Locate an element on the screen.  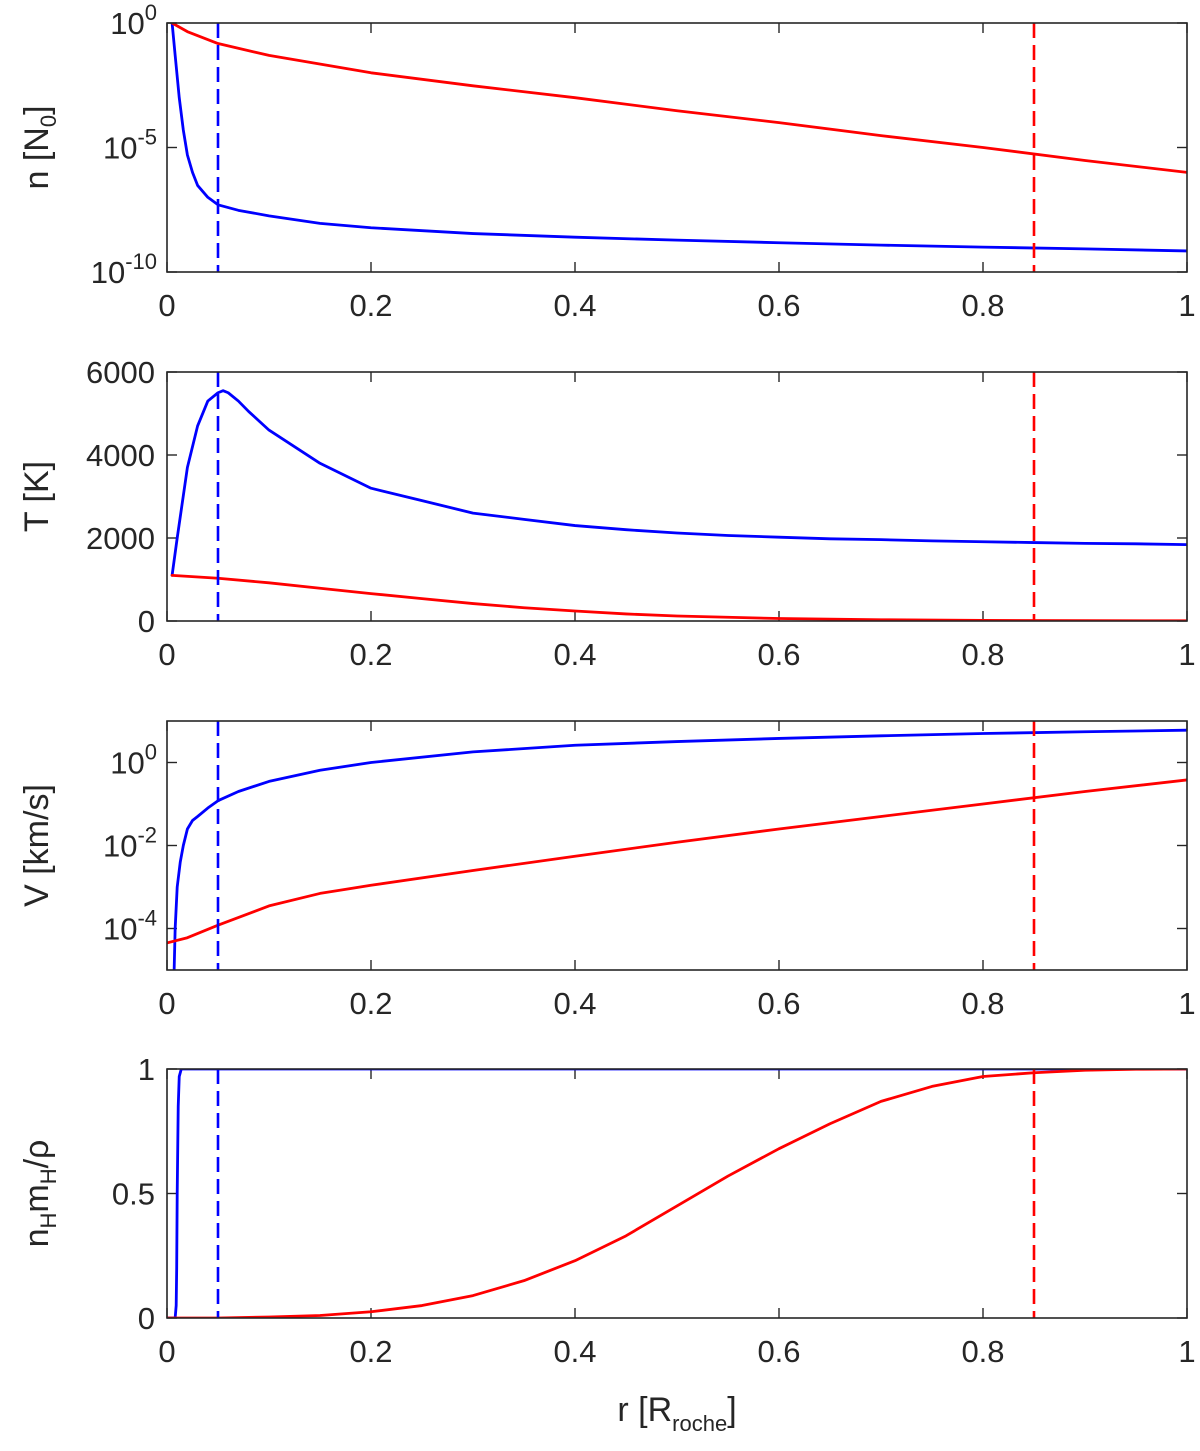
y-axis-label: T [K] is located at coordinates (37, 496).